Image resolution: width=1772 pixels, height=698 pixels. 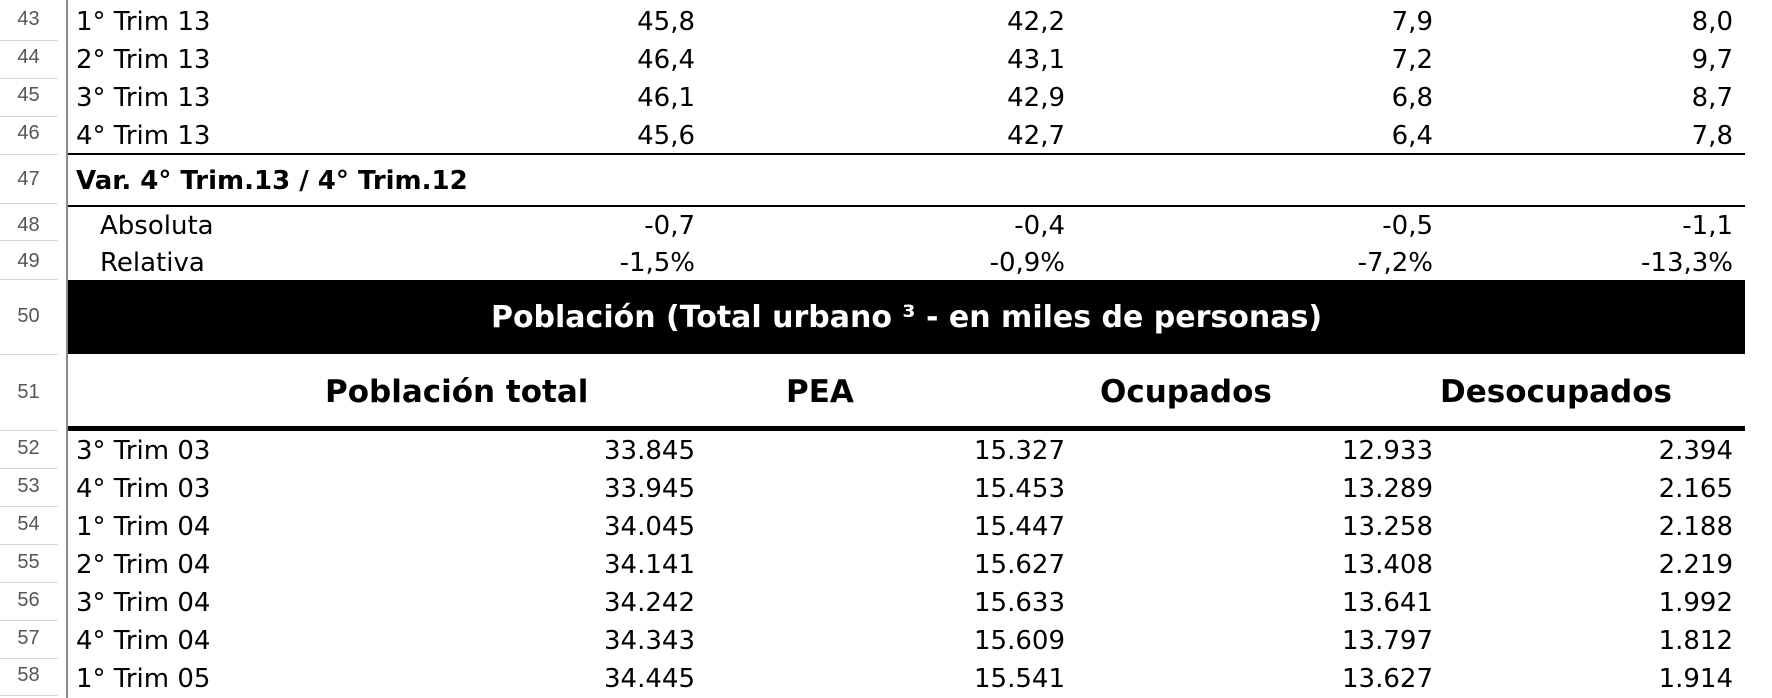 What do you see at coordinates (1412, 136) in the screenshot?
I see `value-cell: 6,4` at bounding box center [1412, 136].